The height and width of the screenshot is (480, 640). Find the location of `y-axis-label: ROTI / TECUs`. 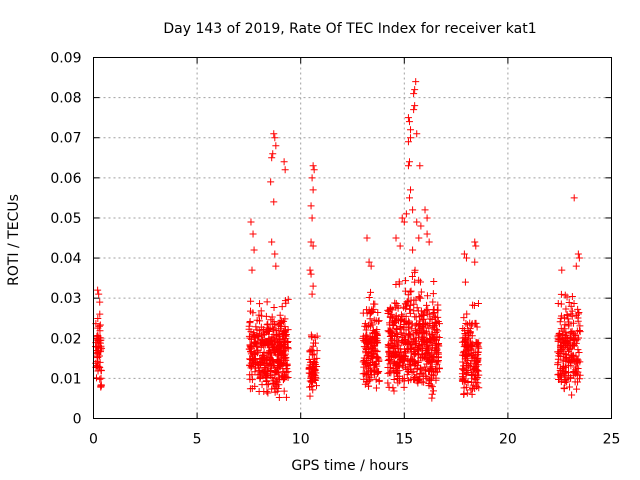

y-axis-label: ROTI / TECUs is located at coordinates (14, 240).